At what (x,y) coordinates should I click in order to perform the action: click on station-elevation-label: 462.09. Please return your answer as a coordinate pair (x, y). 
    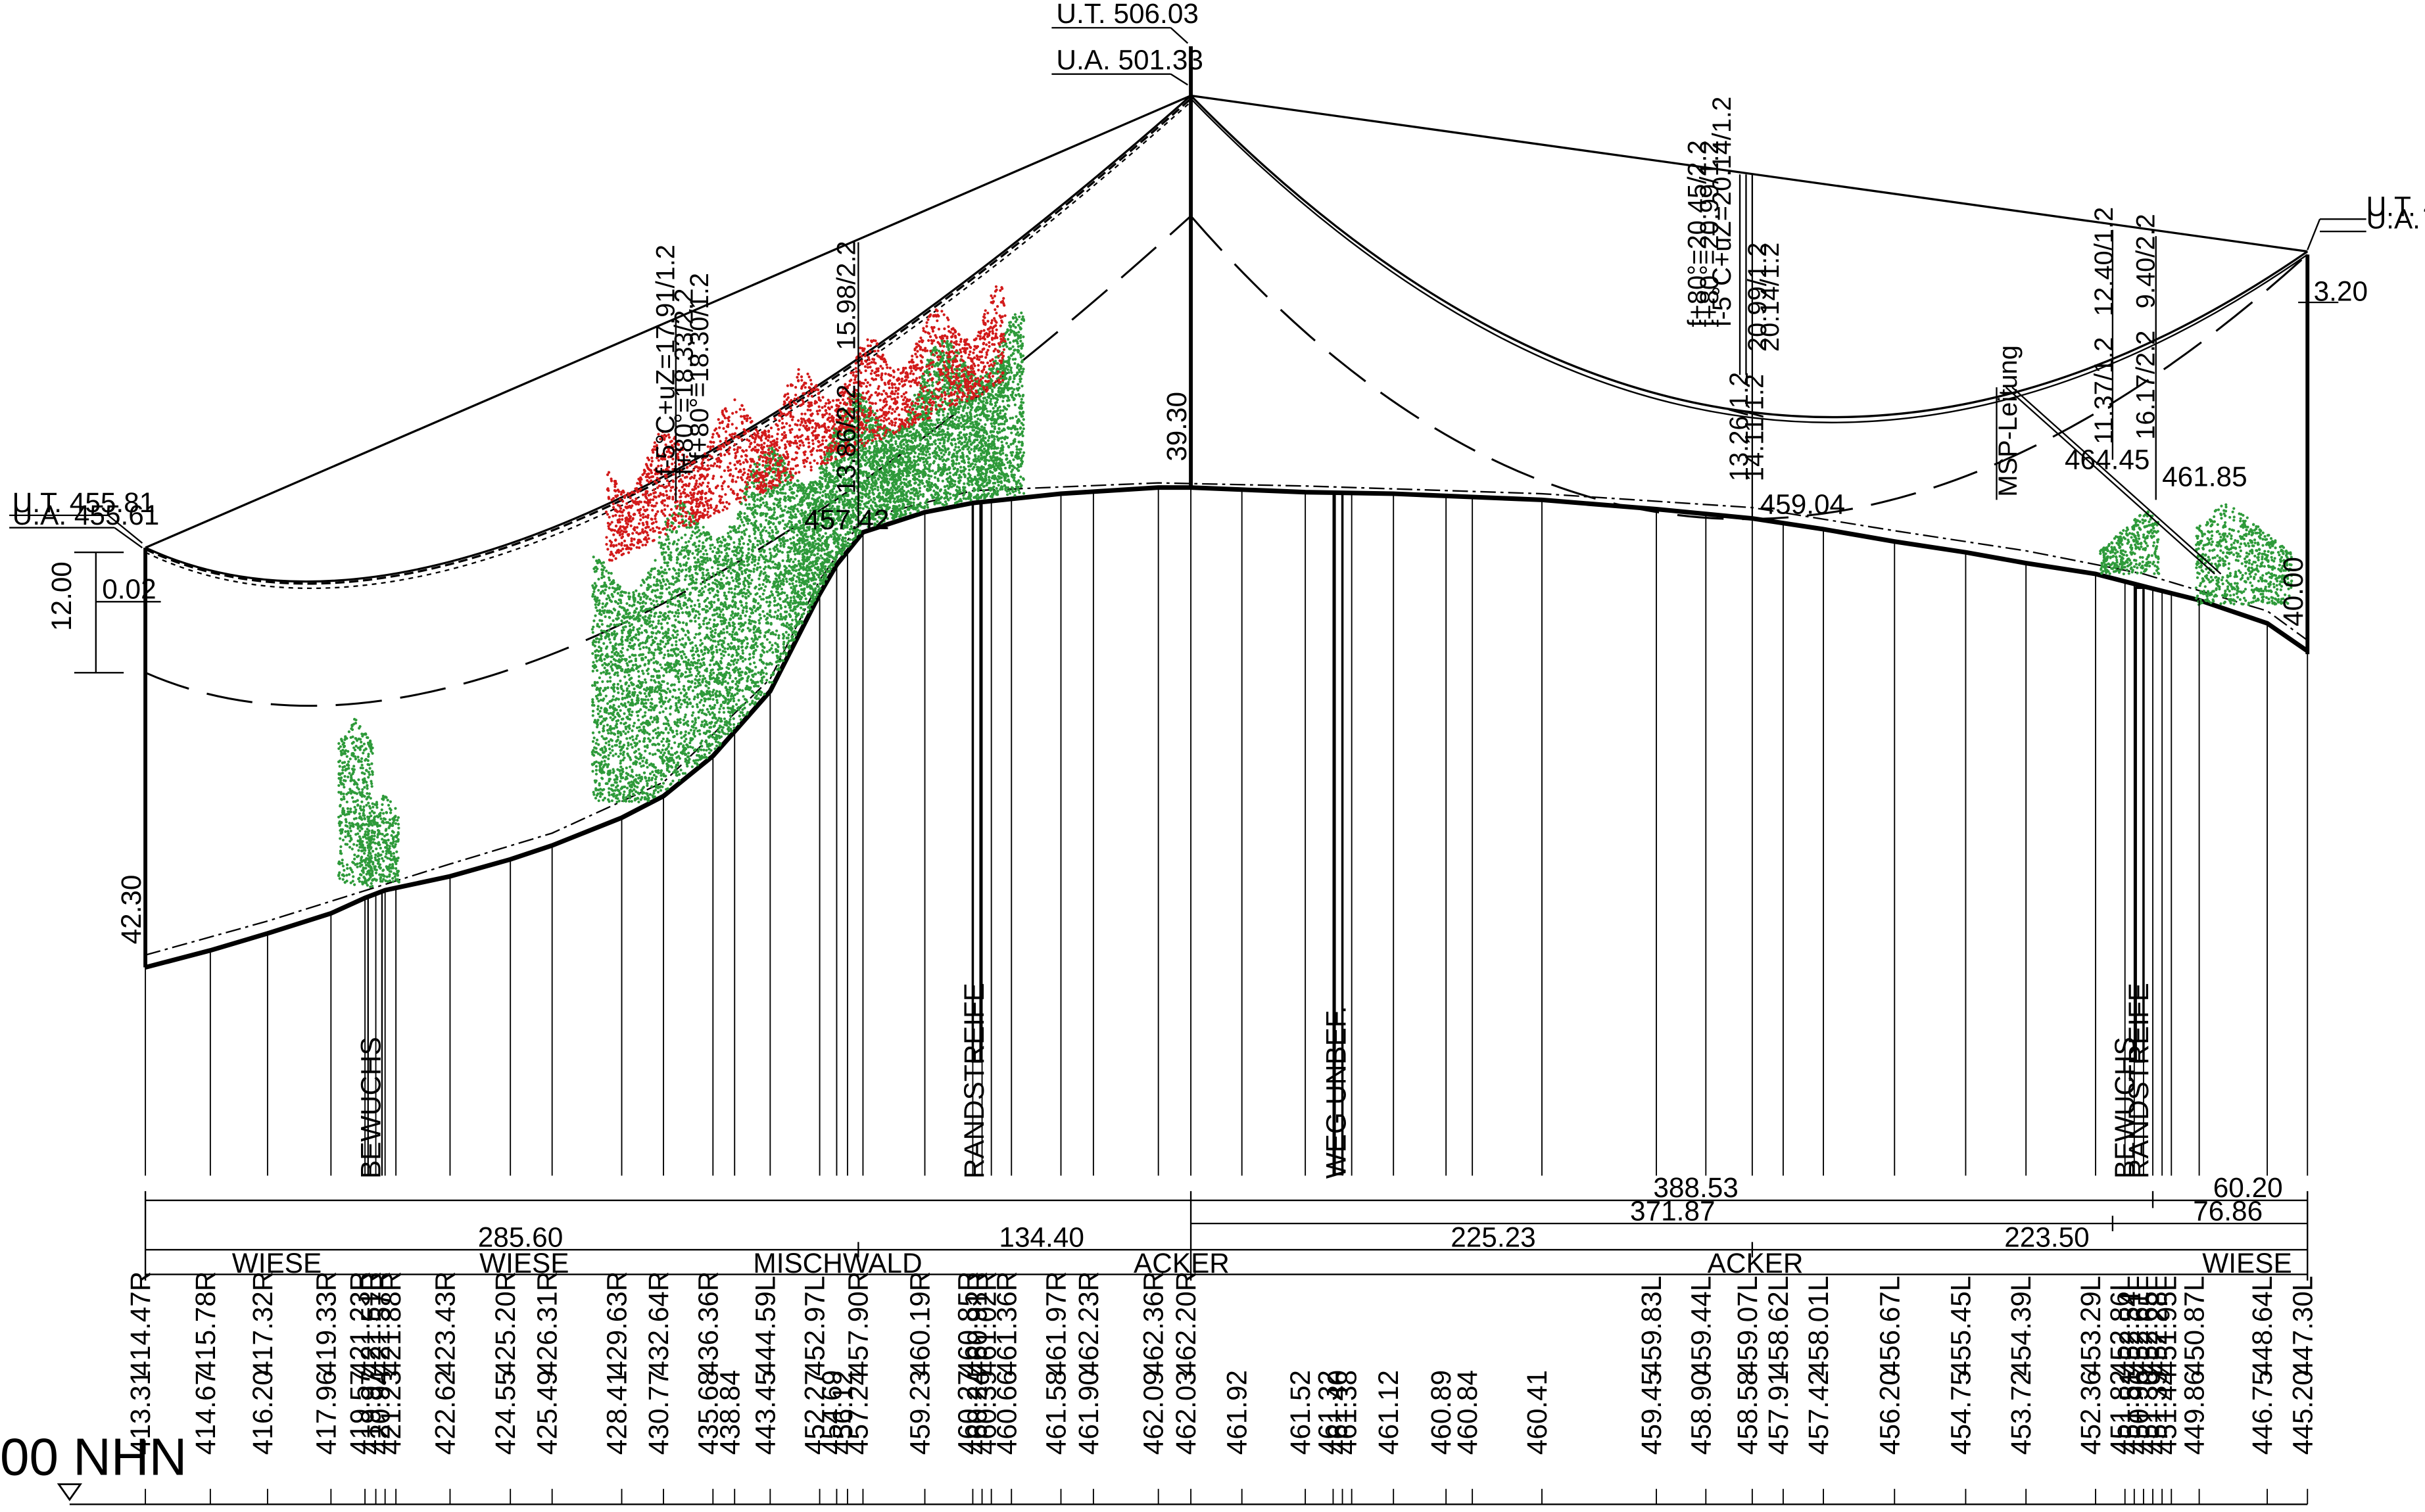
    Looking at the image, I should click on (1153, 1413).